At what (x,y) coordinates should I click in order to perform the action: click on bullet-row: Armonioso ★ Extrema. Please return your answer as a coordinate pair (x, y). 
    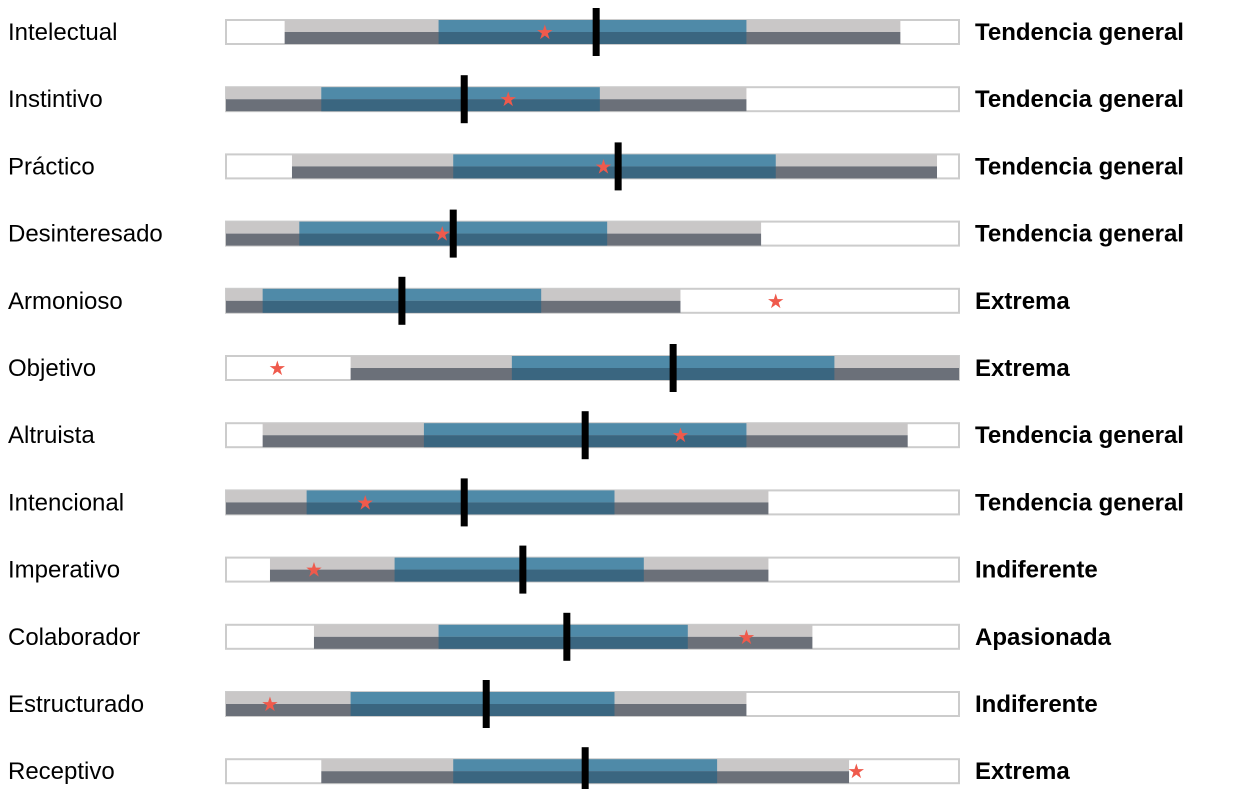
    Looking at the image, I should click on (539, 300).